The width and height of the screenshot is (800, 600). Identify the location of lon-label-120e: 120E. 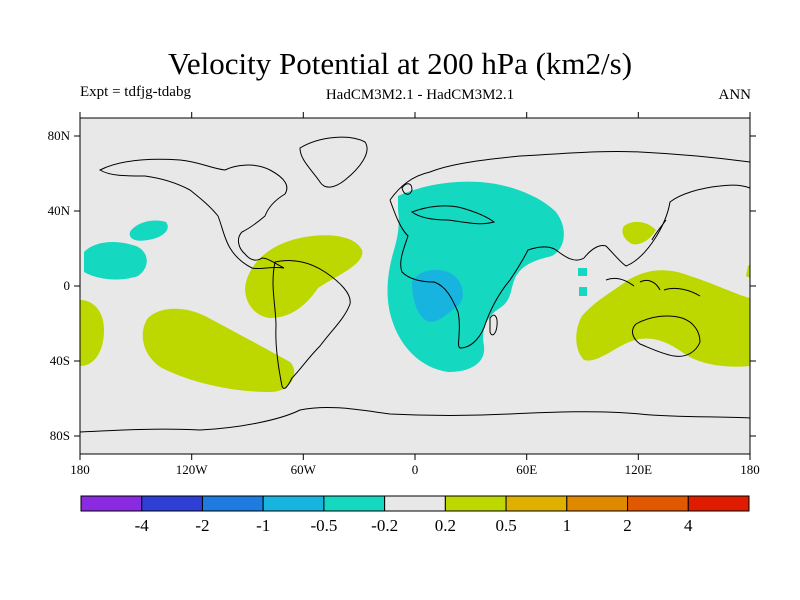
(639, 469).